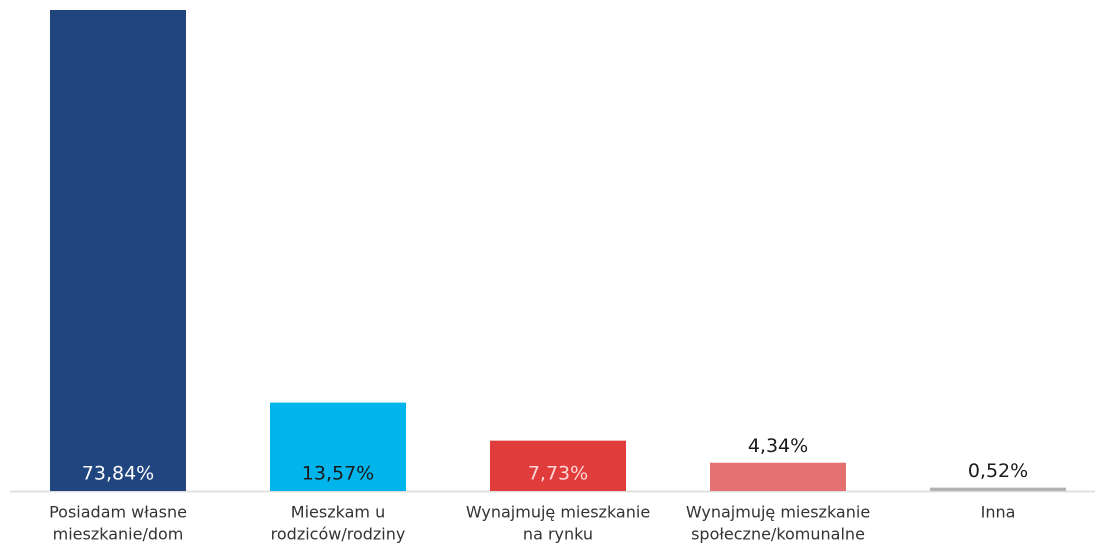 Image resolution: width=1105 pixels, height=545 pixels. Describe the element at coordinates (998, 512) in the screenshot. I see `x-tick-label: Inna` at that location.